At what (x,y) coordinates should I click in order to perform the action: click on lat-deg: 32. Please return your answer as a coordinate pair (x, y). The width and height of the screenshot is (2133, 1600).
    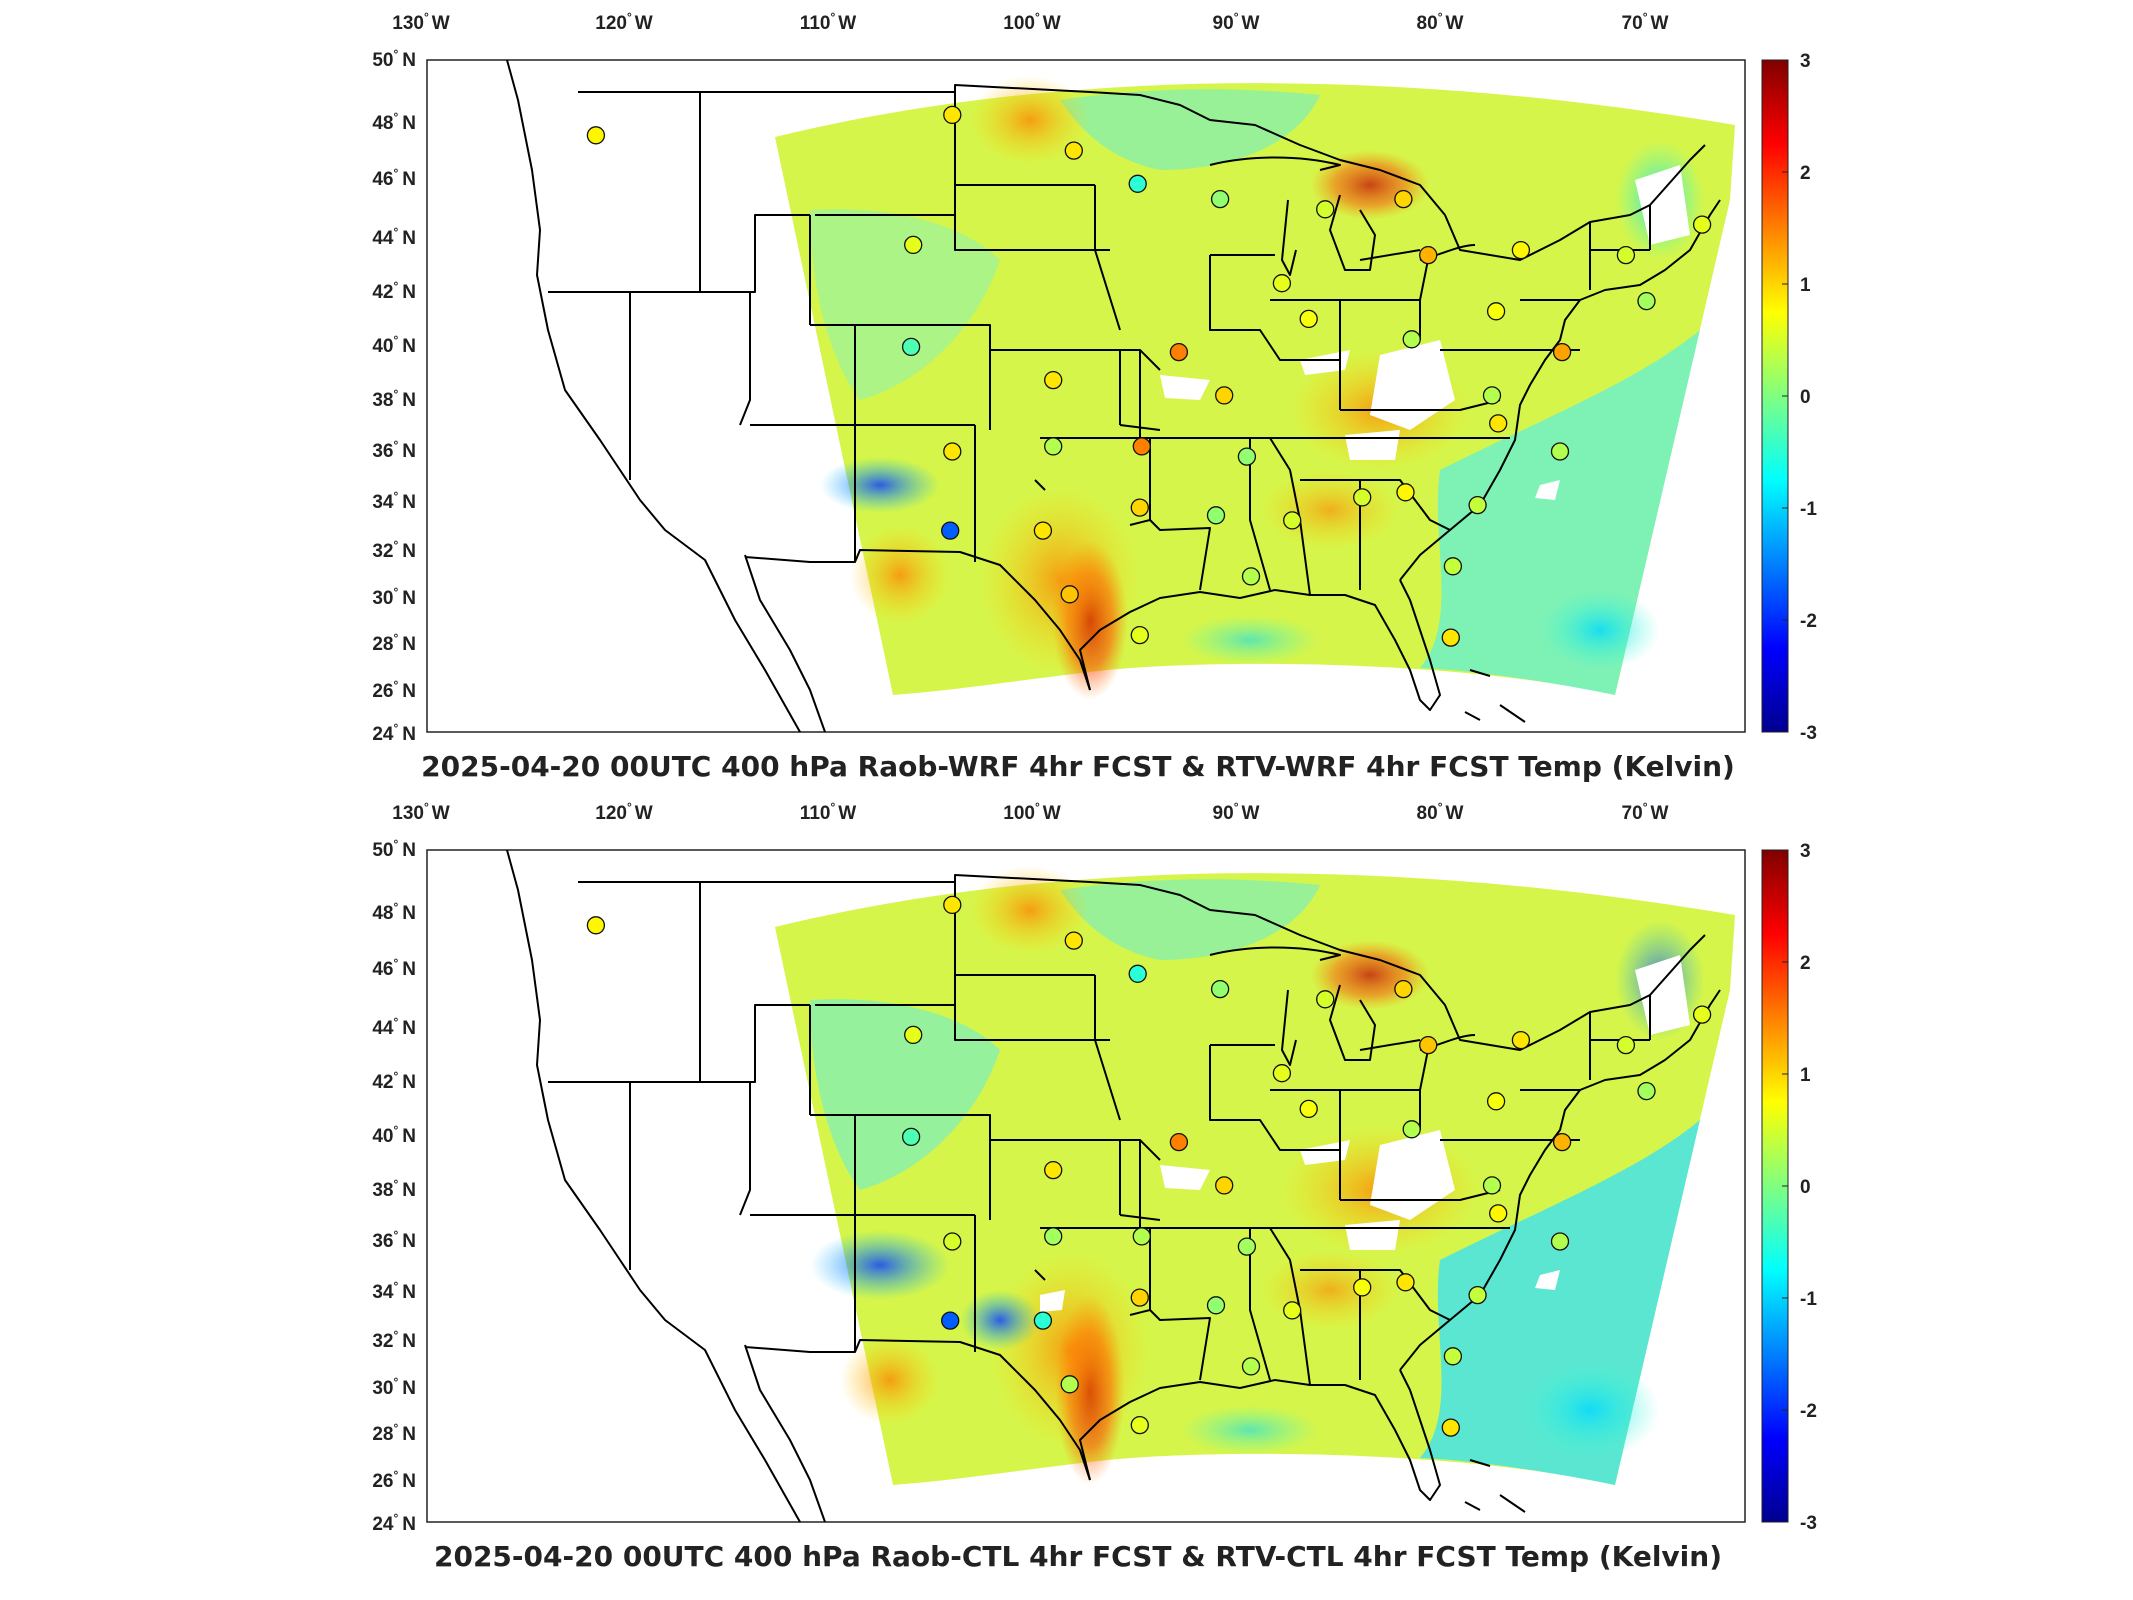
    Looking at the image, I should click on (382, 1341).